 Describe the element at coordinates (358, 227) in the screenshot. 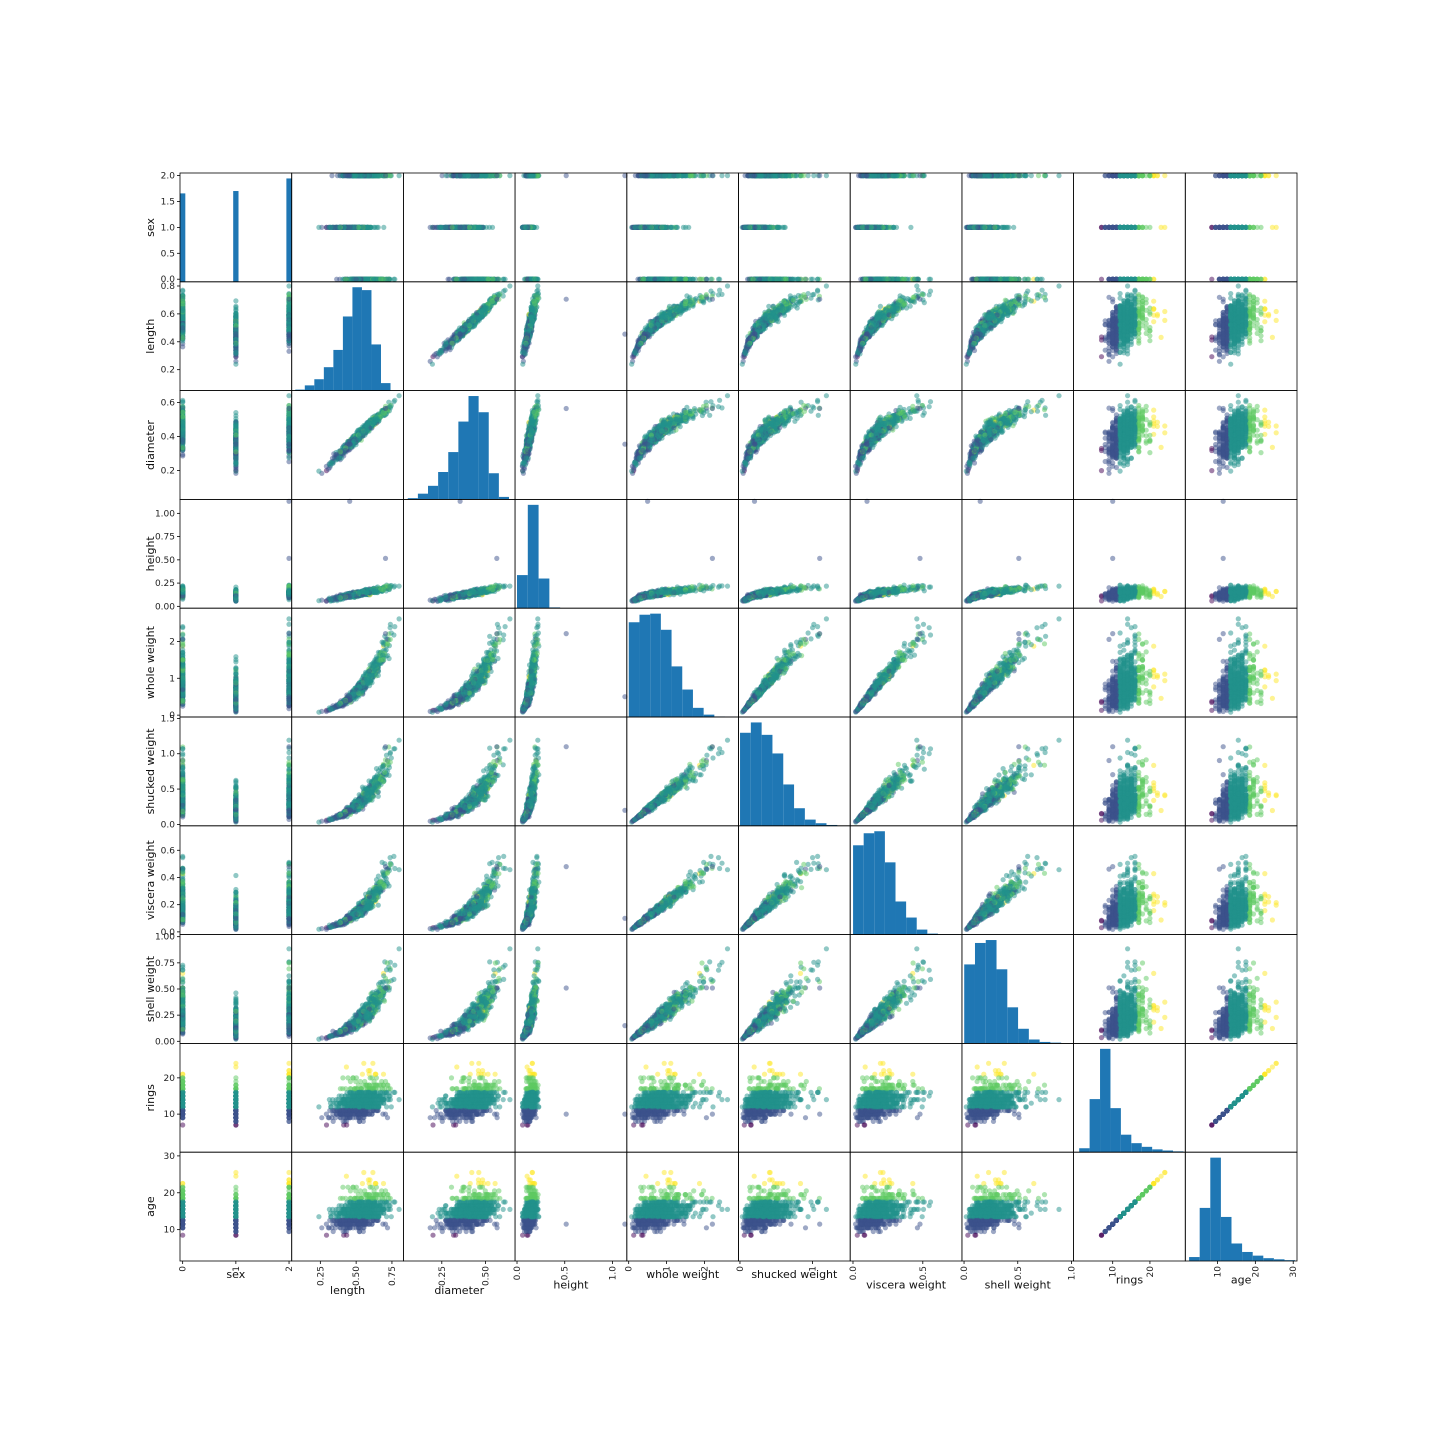

I see `cell-sex-vs-length` at that location.